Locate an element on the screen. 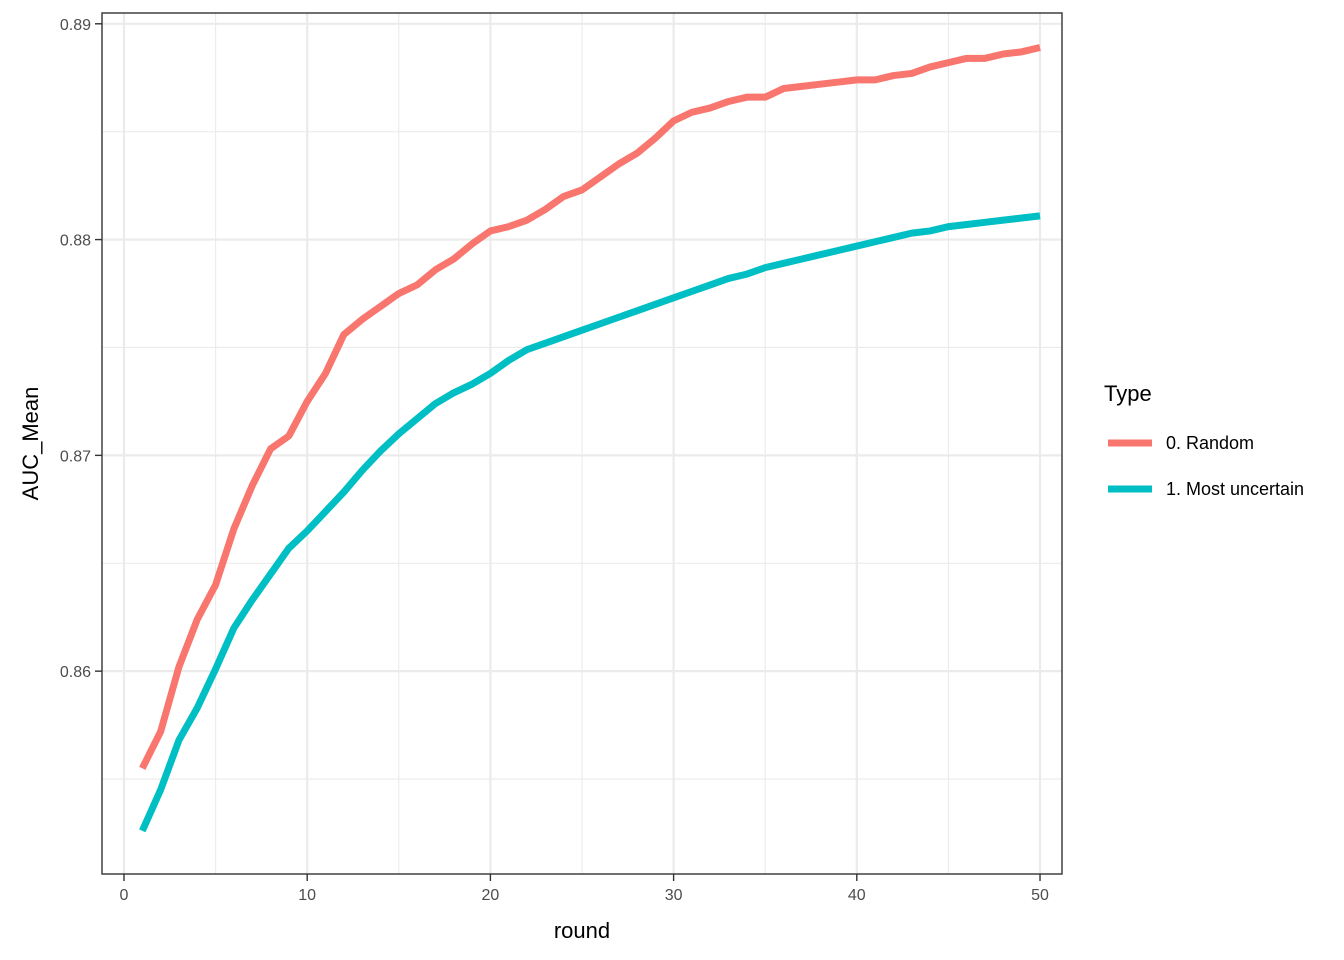  x-tick-label: 40 is located at coordinates (857, 895).